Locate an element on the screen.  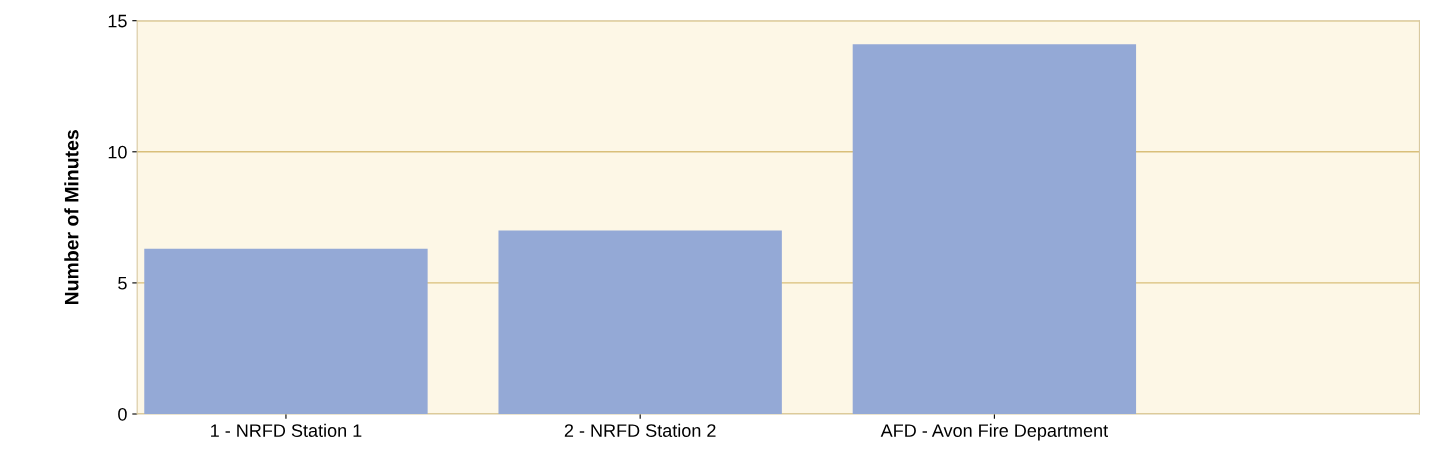
x-tick-label: 1 - NRFD Station 1 is located at coordinates (286, 430).